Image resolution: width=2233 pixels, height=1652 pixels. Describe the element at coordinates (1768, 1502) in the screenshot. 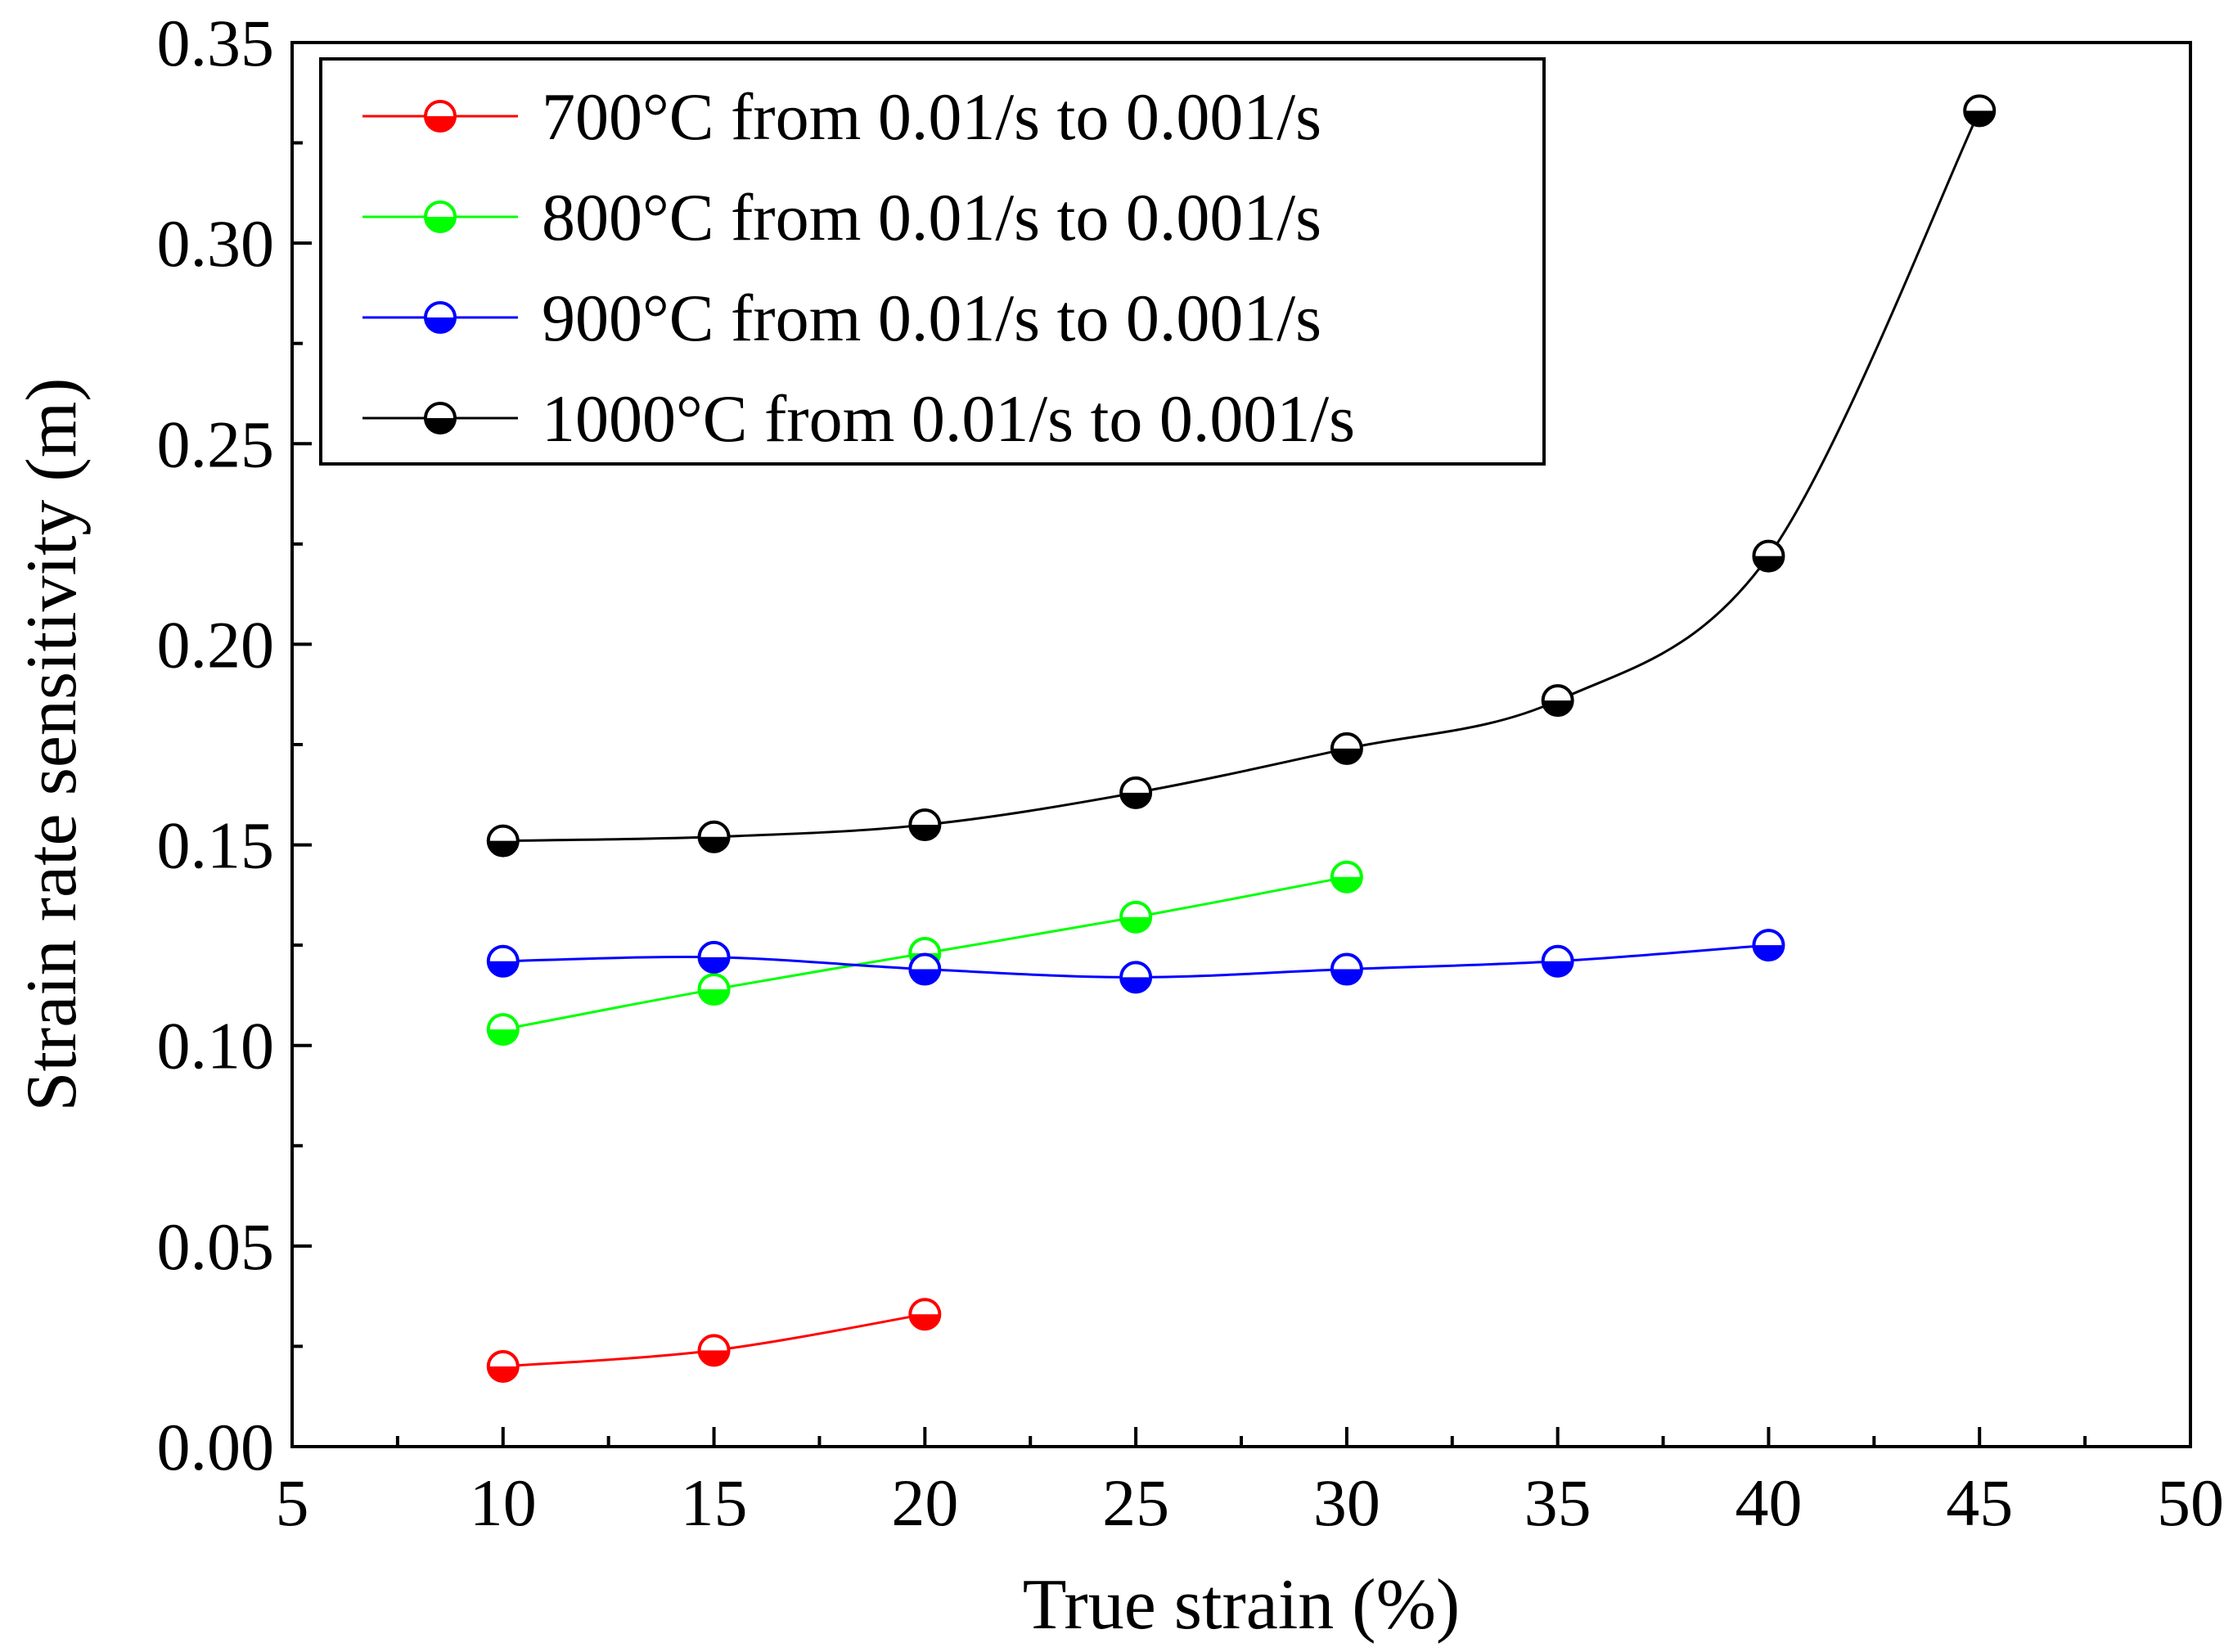

I see `x-tick-label: 40` at that location.